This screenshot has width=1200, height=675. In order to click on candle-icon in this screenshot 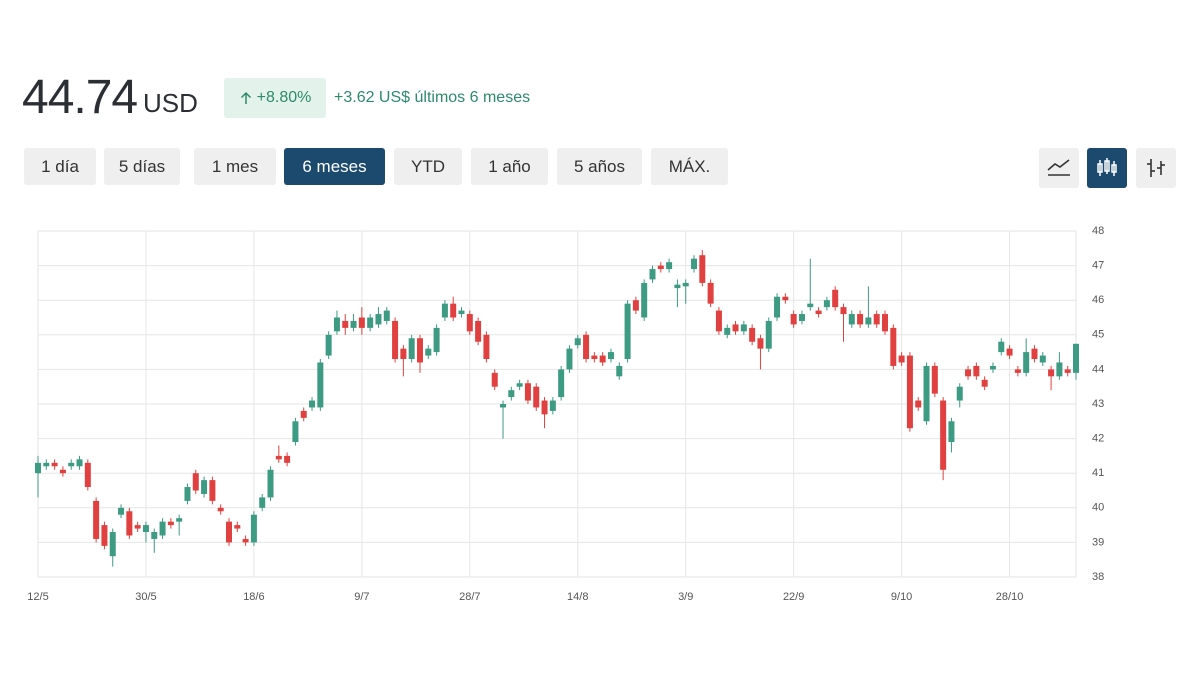, I will do `click(1107, 167)`.